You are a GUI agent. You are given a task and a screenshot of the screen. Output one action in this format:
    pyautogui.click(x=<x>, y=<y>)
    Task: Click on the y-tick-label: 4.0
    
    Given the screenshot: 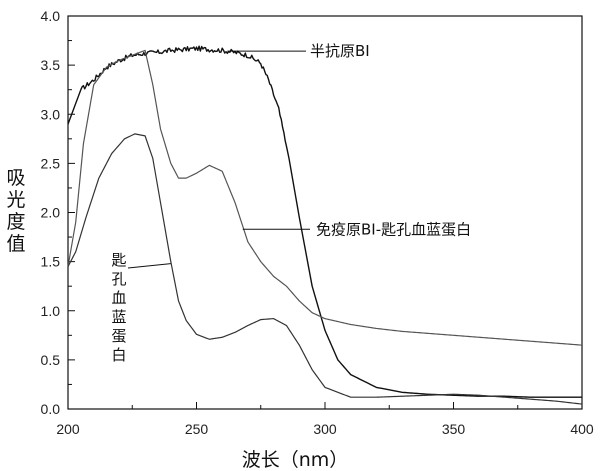 What is the action you would take?
    pyautogui.click(x=51, y=16)
    